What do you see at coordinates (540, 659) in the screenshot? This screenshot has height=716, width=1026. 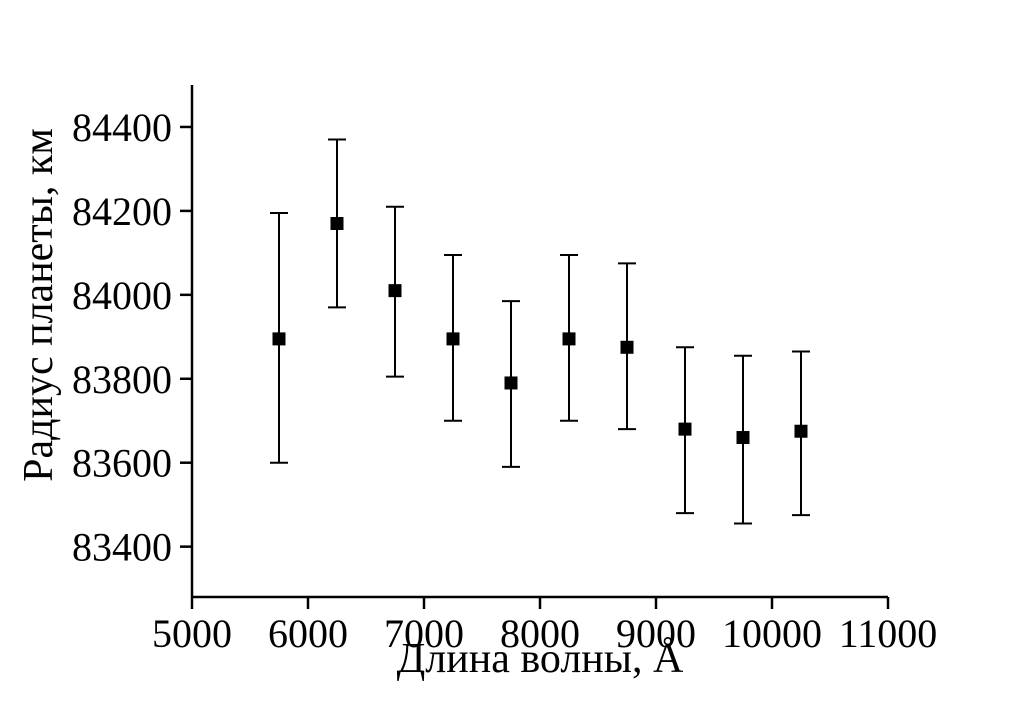 I see `x-axis-title: Длина волны, Å` at bounding box center [540, 659].